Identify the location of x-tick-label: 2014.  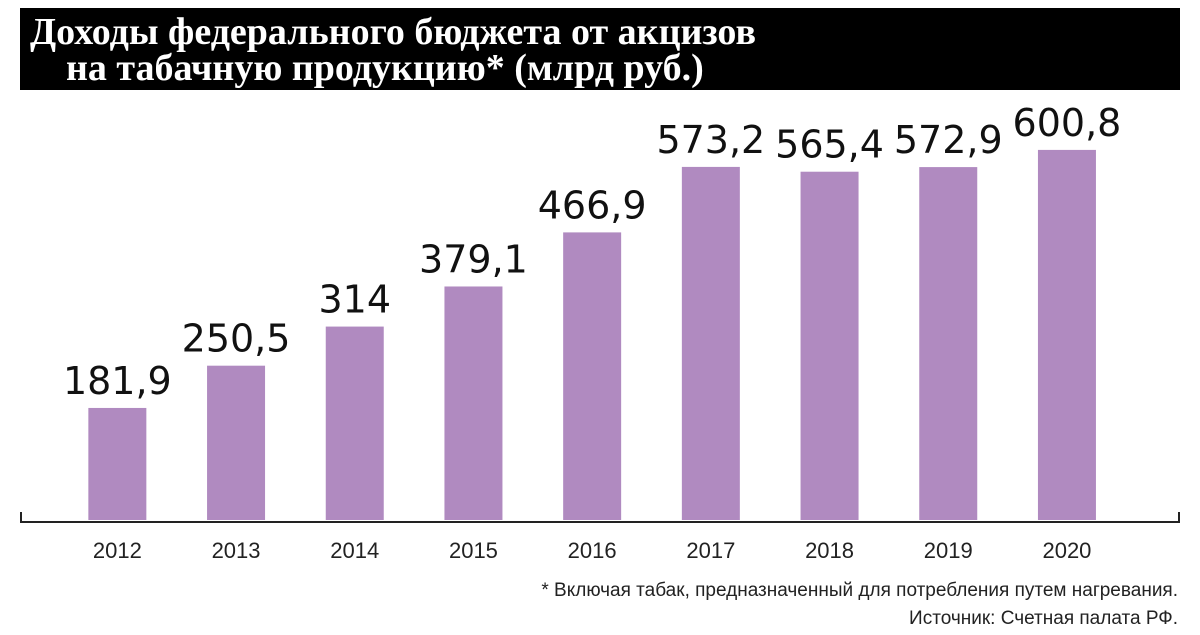
(354, 550).